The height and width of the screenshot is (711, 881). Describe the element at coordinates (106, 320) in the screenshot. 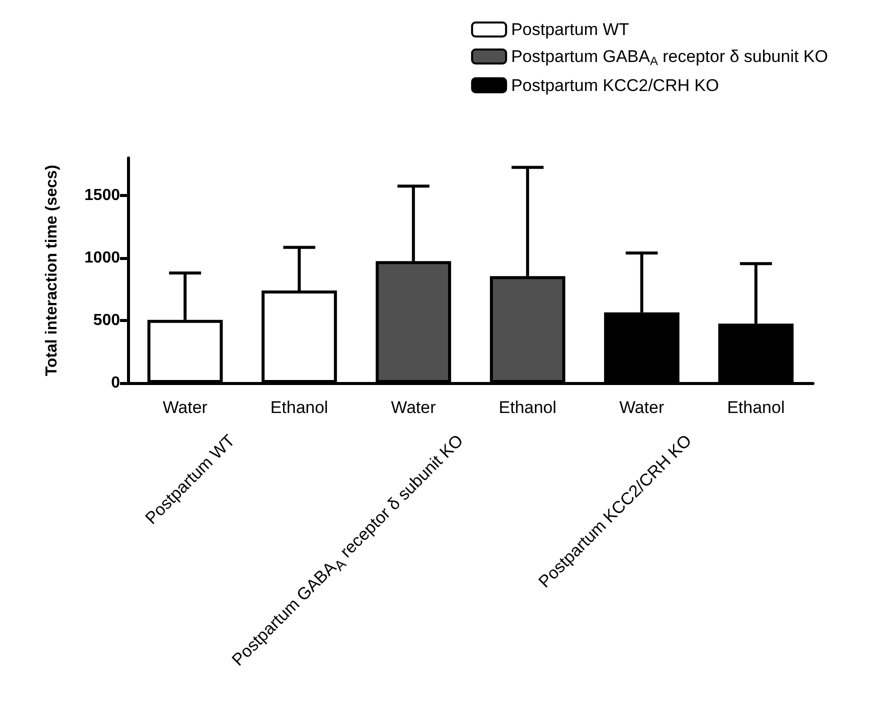

I see `y-tick-label: 500` at that location.